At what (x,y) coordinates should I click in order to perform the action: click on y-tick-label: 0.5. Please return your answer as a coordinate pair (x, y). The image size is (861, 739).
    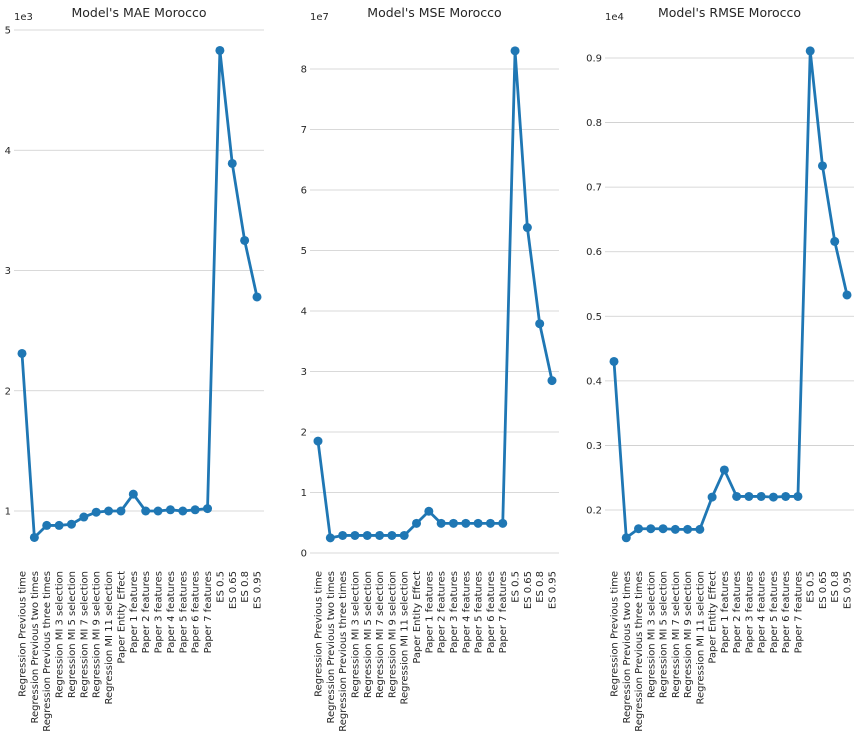
    Looking at the image, I should click on (594, 317).